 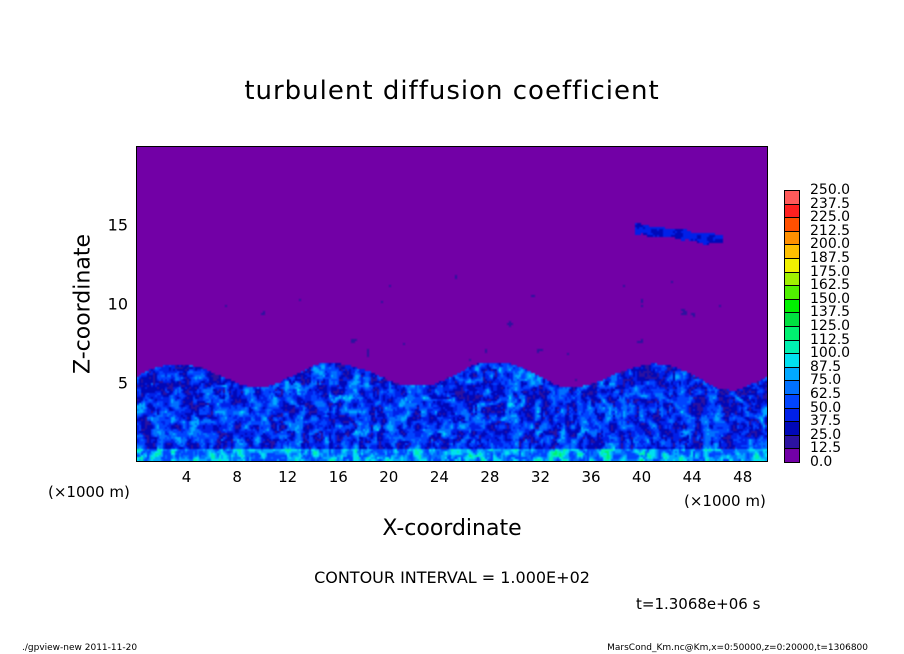 What do you see at coordinates (830, 285) in the screenshot?
I see `colorbar-label: 162.5` at bounding box center [830, 285].